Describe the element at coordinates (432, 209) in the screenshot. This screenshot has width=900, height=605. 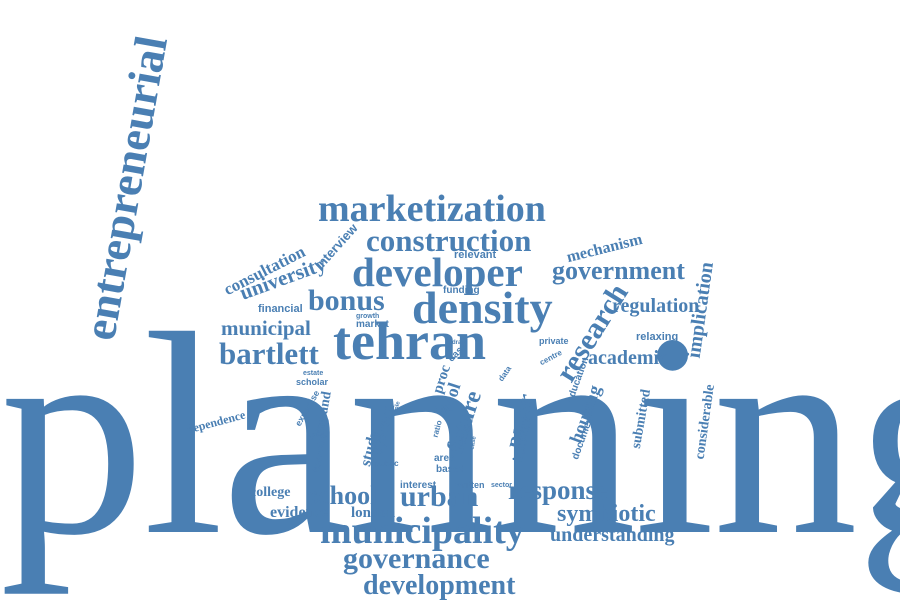
I see `word-marketization: marketization` at that location.